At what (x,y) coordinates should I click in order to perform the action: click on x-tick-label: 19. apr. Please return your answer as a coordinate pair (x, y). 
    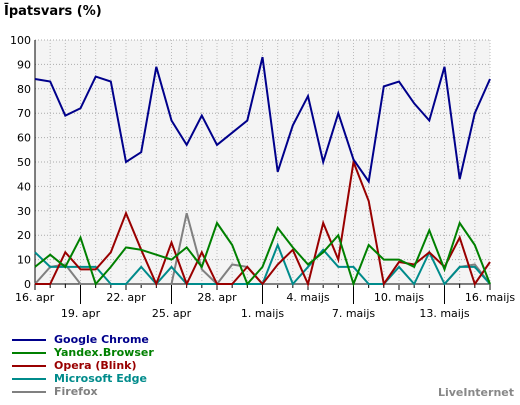
    Looking at the image, I should click on (81, 313).